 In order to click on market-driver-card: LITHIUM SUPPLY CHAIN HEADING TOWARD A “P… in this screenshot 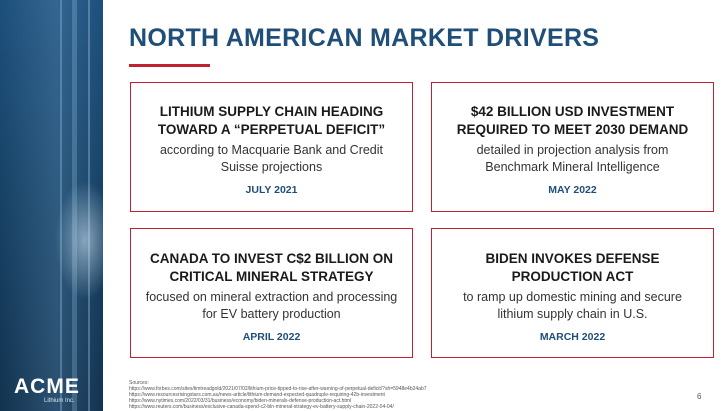, I will do `click(271, 147)`.